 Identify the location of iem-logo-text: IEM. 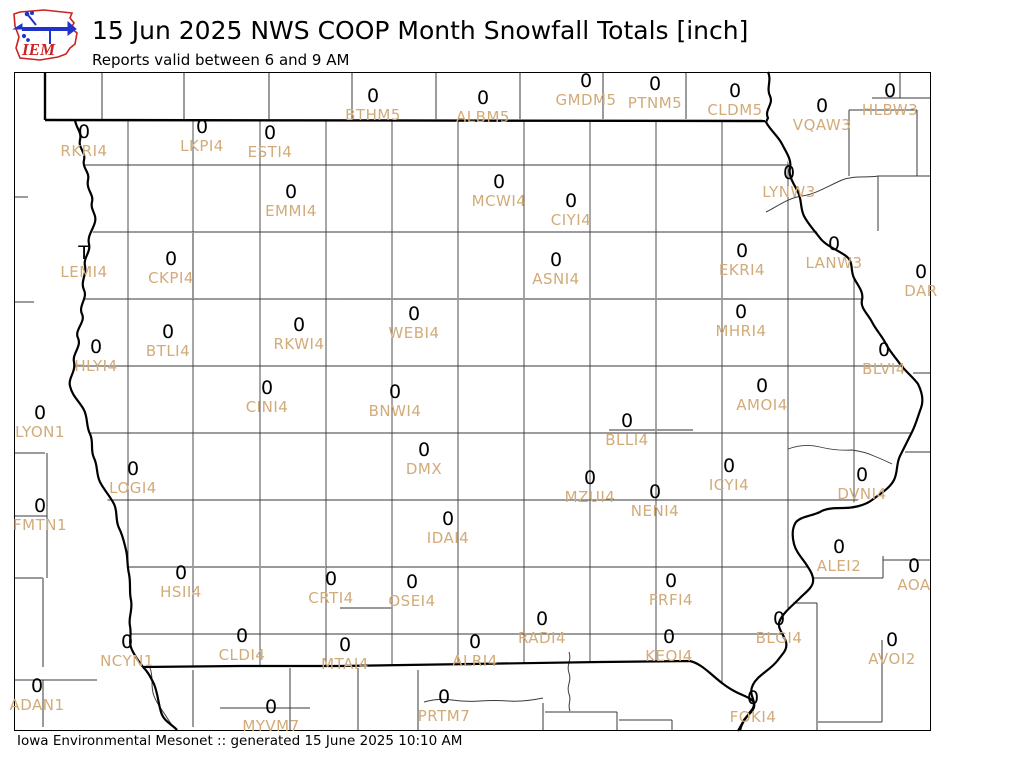
(38, 49).